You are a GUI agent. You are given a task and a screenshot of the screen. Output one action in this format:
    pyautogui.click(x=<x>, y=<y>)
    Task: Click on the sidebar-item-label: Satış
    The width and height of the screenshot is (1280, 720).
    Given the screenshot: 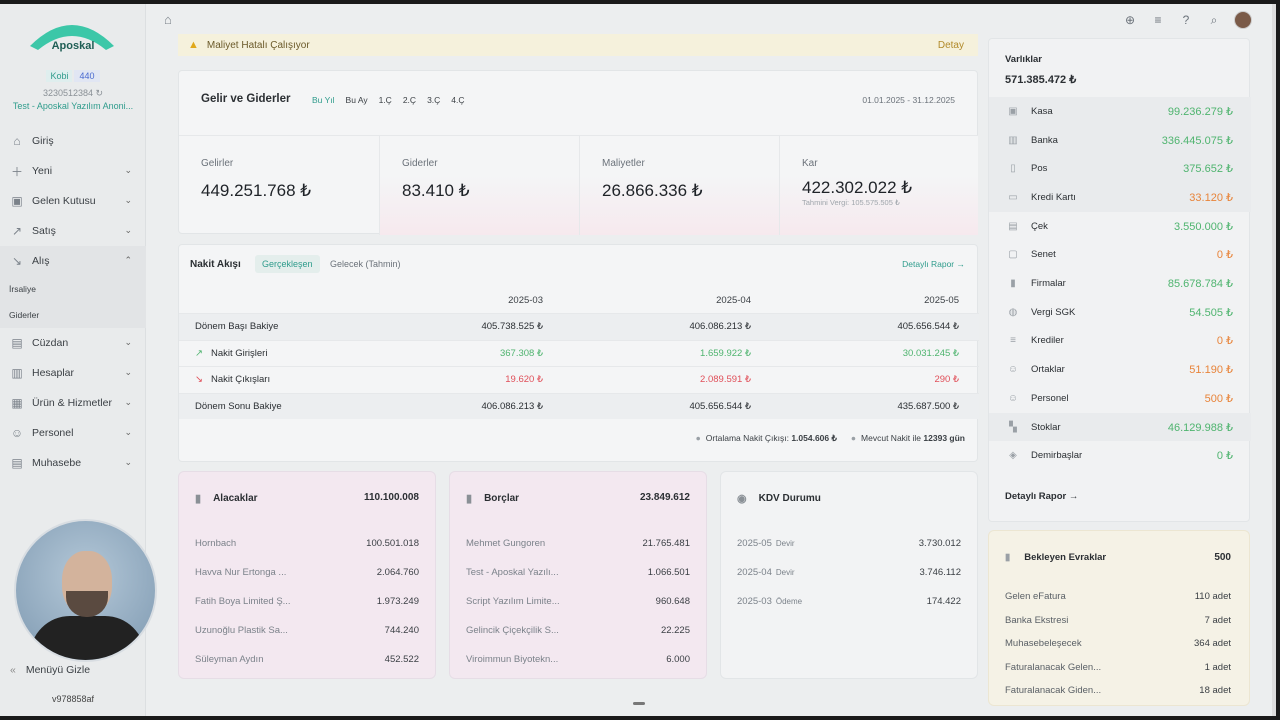 What is the action you would take?
    pyautogui.click(x=44, y=231)
    